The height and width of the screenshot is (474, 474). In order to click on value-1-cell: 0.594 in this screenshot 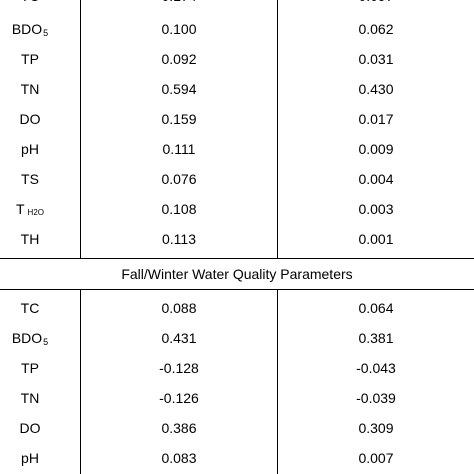, I will do `click(179, 89)`.